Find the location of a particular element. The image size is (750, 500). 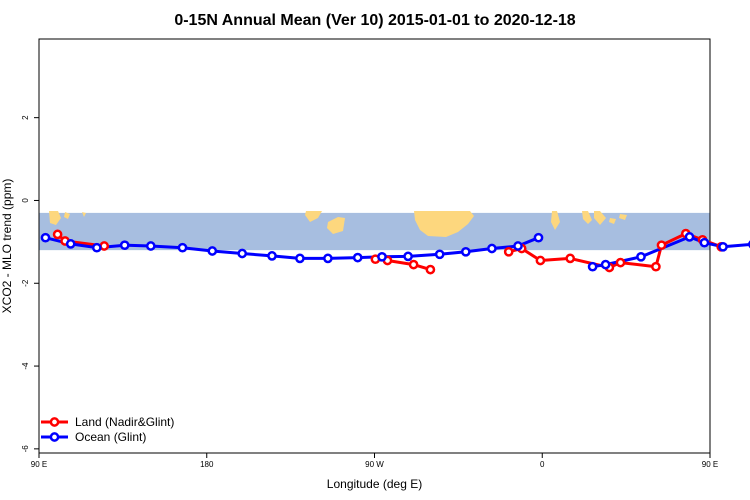

x-tick-label: 180 is located at coordinates (207, 464).